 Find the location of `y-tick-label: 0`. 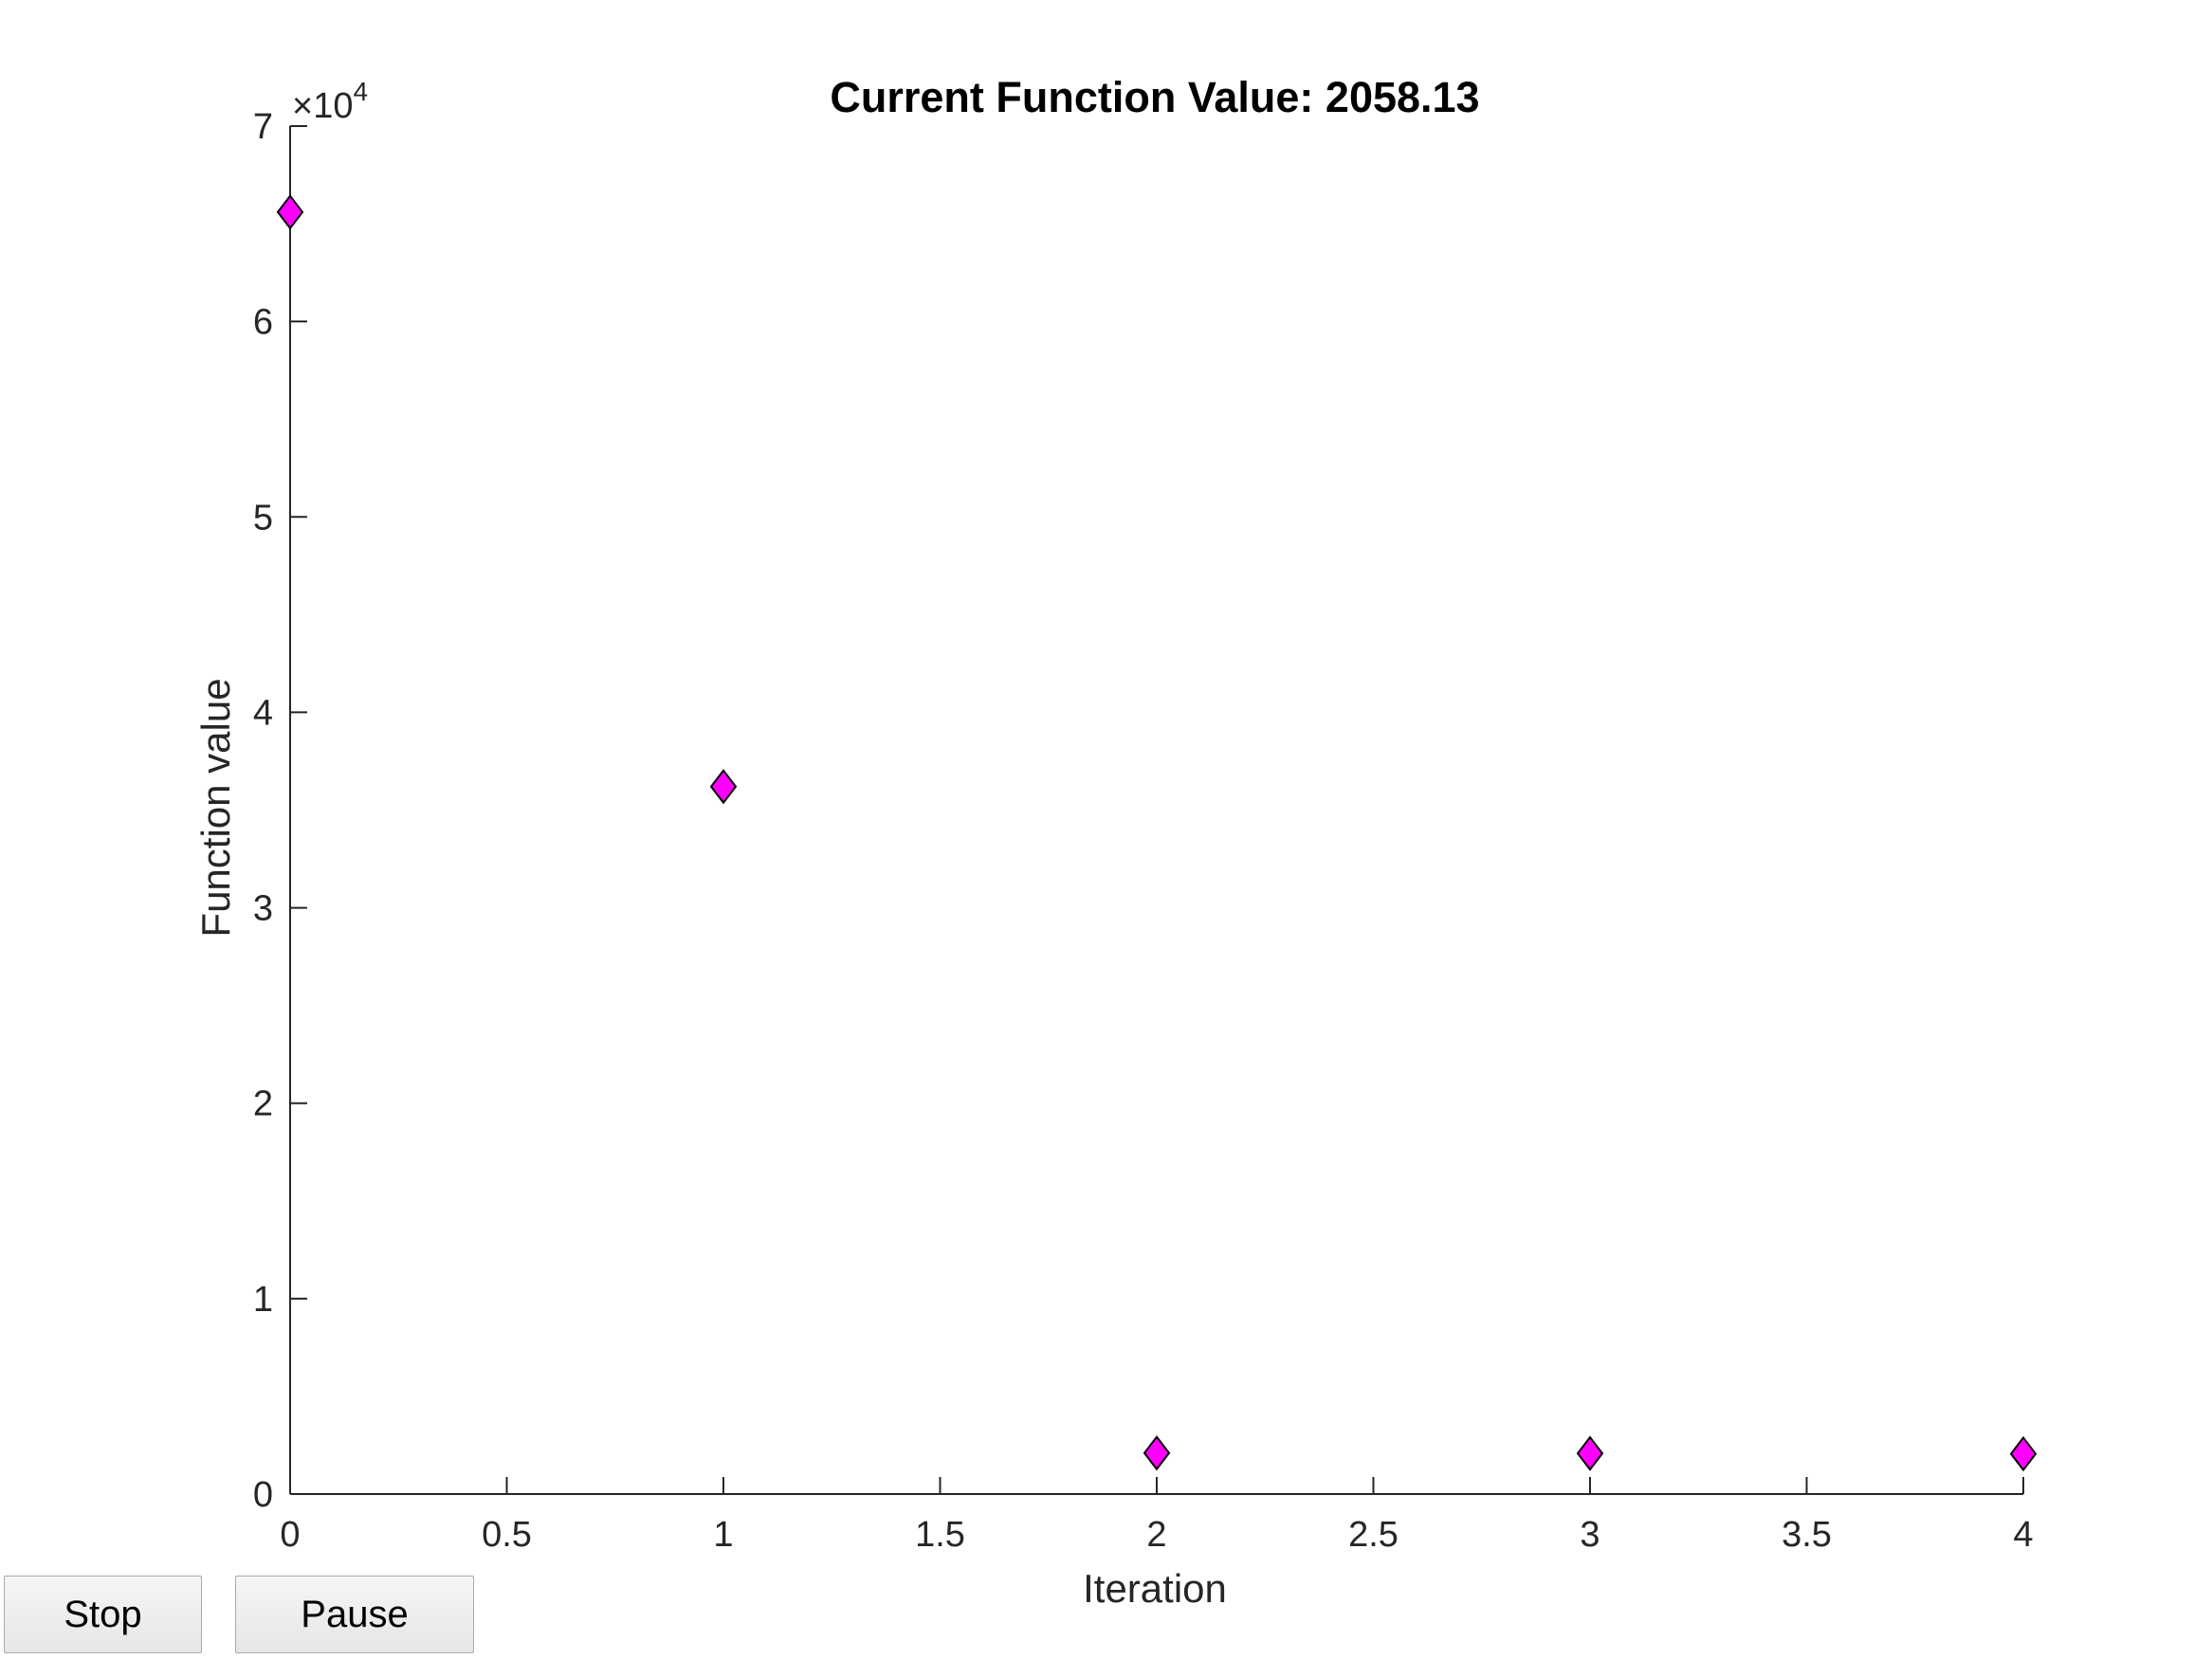

y-tick-label: 0 is located at coordinates (263, 1495).